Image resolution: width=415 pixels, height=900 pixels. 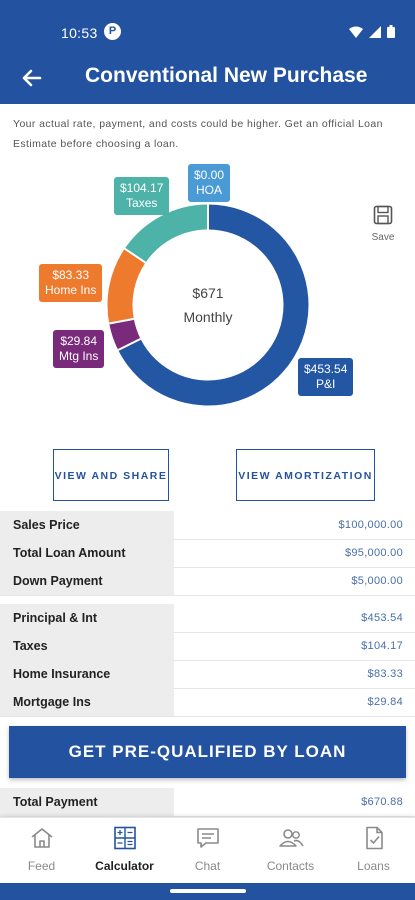 What do you see at coordinates (207, 838) in the screenshot?
I see `chat-icon` at bounding box center [207, 838].